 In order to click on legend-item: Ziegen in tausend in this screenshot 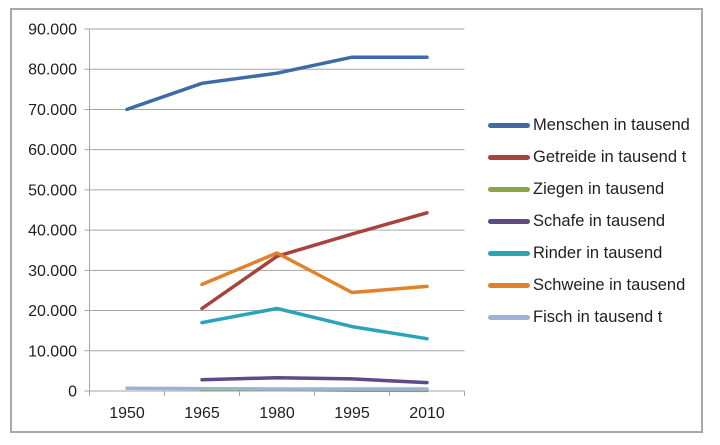, I will do `click(589, 189)`.